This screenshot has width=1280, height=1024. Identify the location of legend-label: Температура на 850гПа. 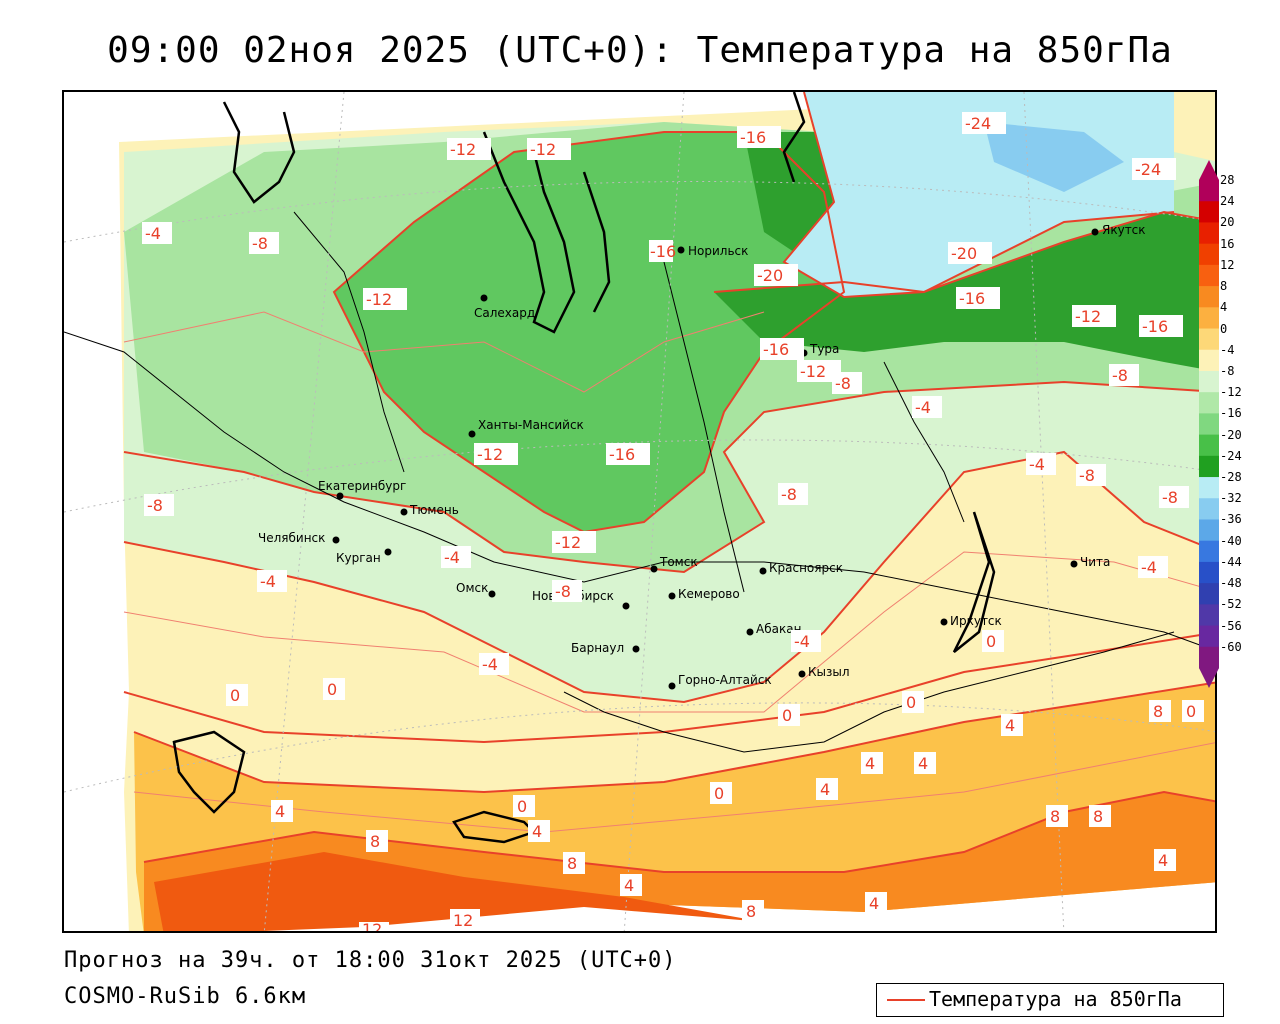
(1055, 999).